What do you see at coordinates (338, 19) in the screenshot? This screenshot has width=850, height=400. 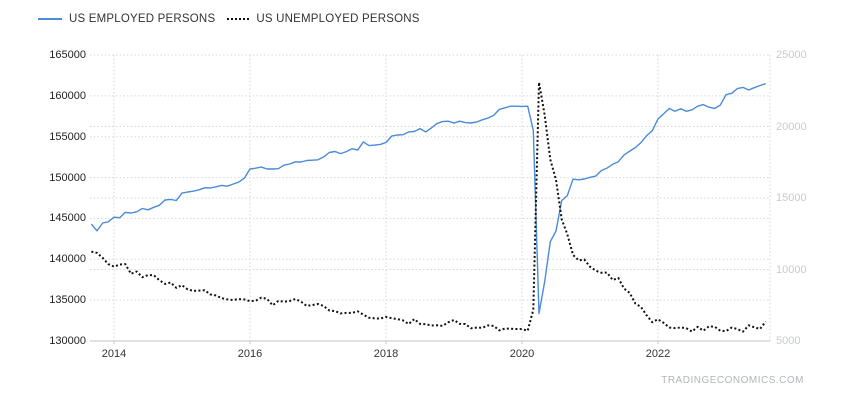 I see `legend-label-unemployed: US UNEMPLOYED PERSONS` at bounding box center [338, 19].